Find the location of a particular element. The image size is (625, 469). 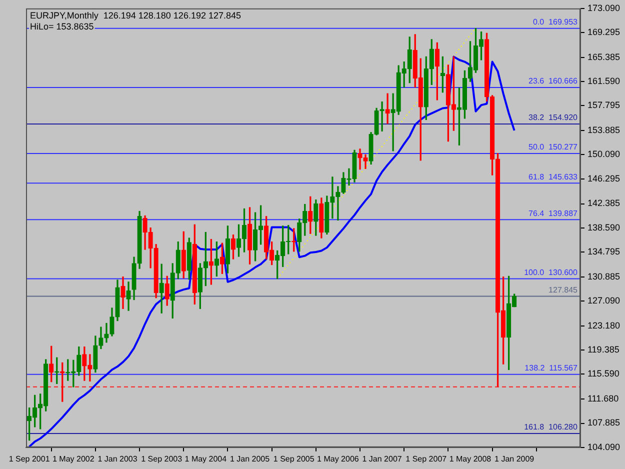

x-tick-label: 1 May 2008 is located at coordinates (470, 459).